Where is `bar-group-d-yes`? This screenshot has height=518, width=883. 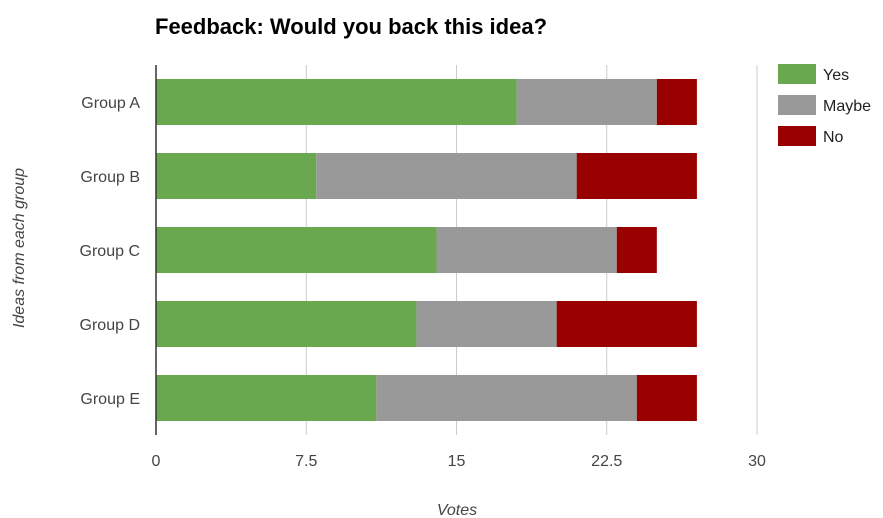 bar-group-d-yes is located at coordinates (286, 324).